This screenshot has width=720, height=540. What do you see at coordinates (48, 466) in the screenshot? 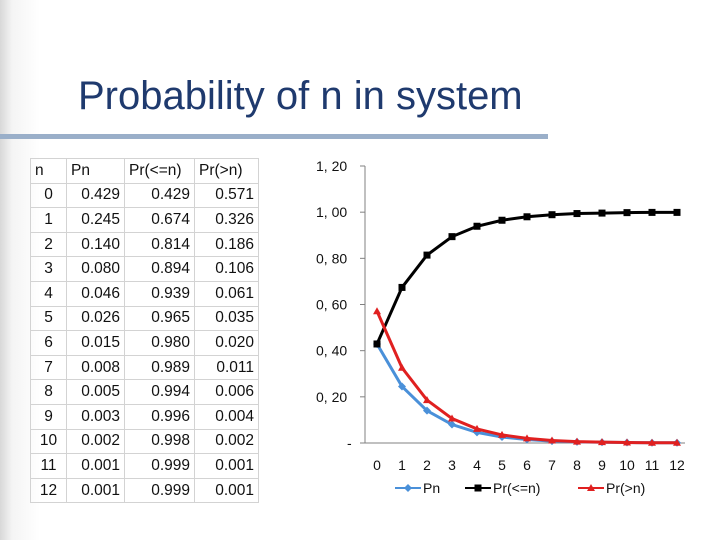
I see `table-cell: 11` at bounding box center [48, 466].